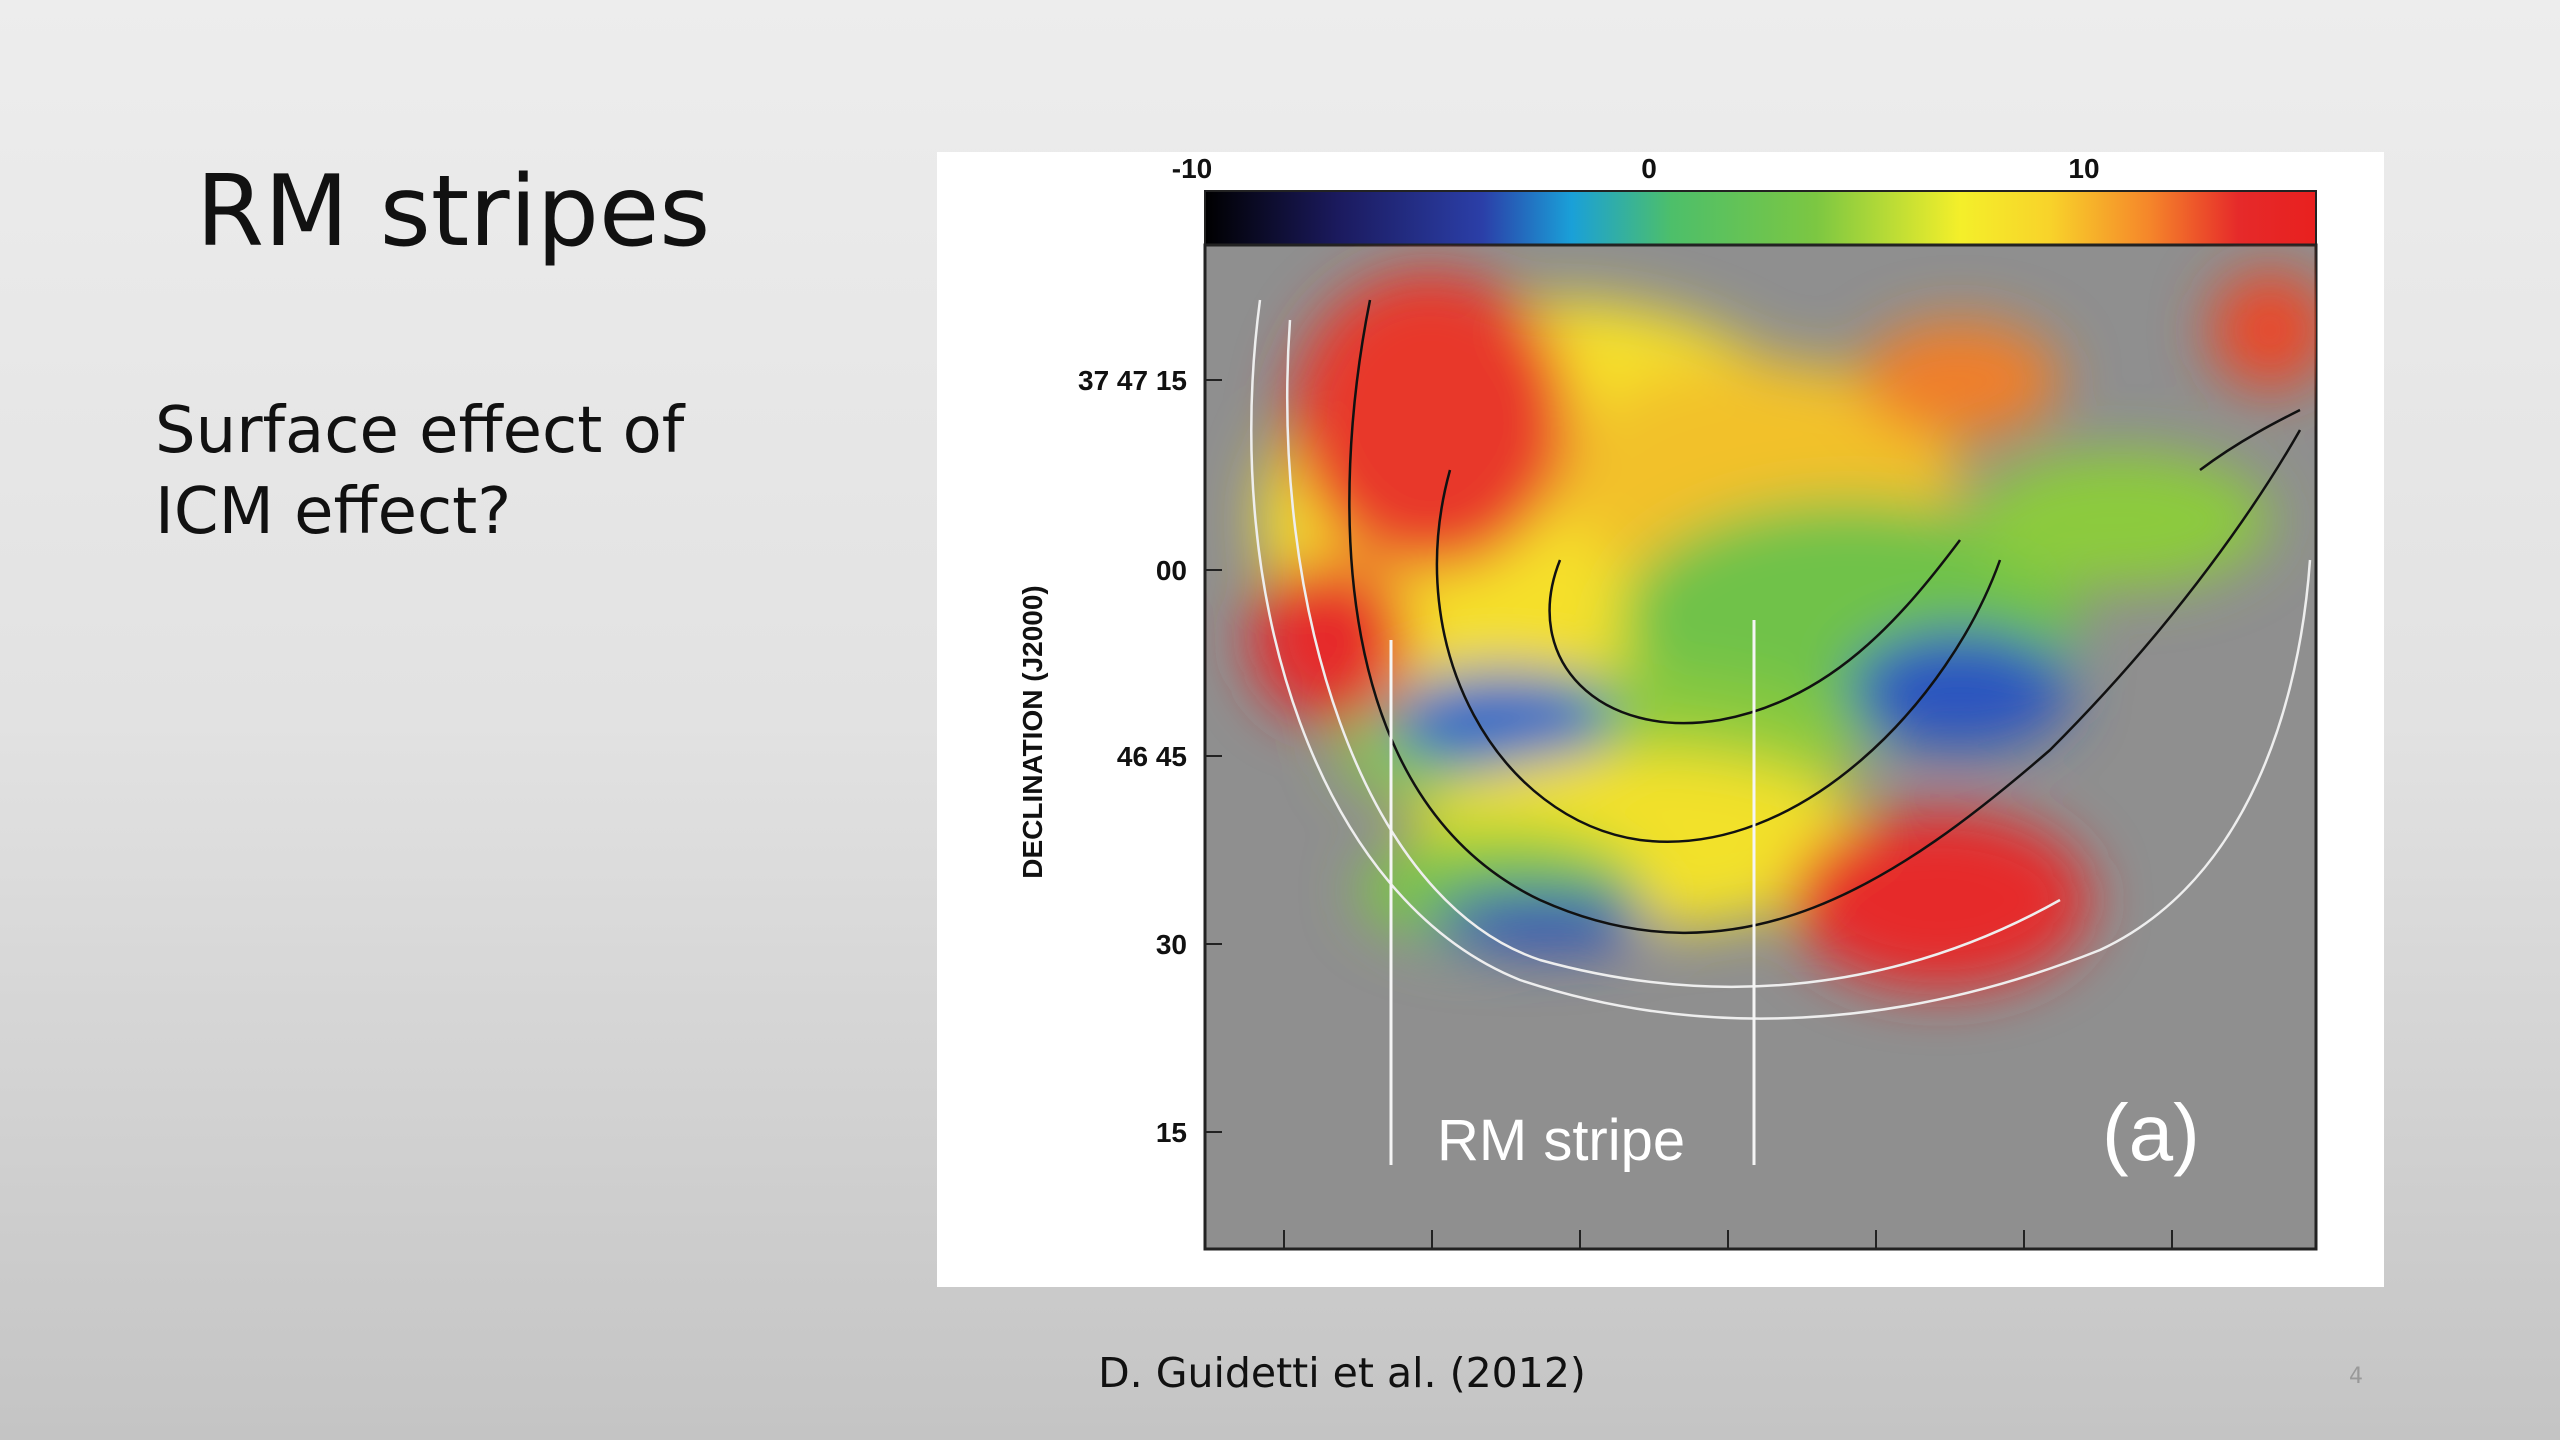  Describe the element at coordinates (1572, 892) in the screenshot. I see `stripe-markers` at that location.